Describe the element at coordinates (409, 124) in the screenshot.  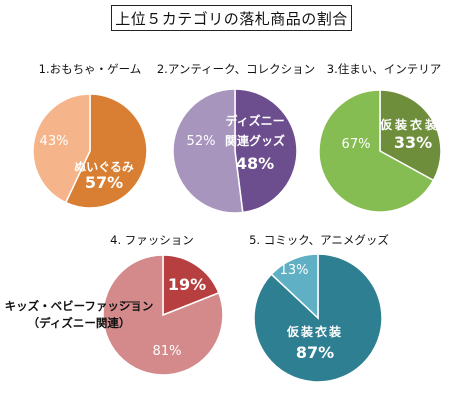
I see `slice-label-3-1: 仮装衣装` at that location.